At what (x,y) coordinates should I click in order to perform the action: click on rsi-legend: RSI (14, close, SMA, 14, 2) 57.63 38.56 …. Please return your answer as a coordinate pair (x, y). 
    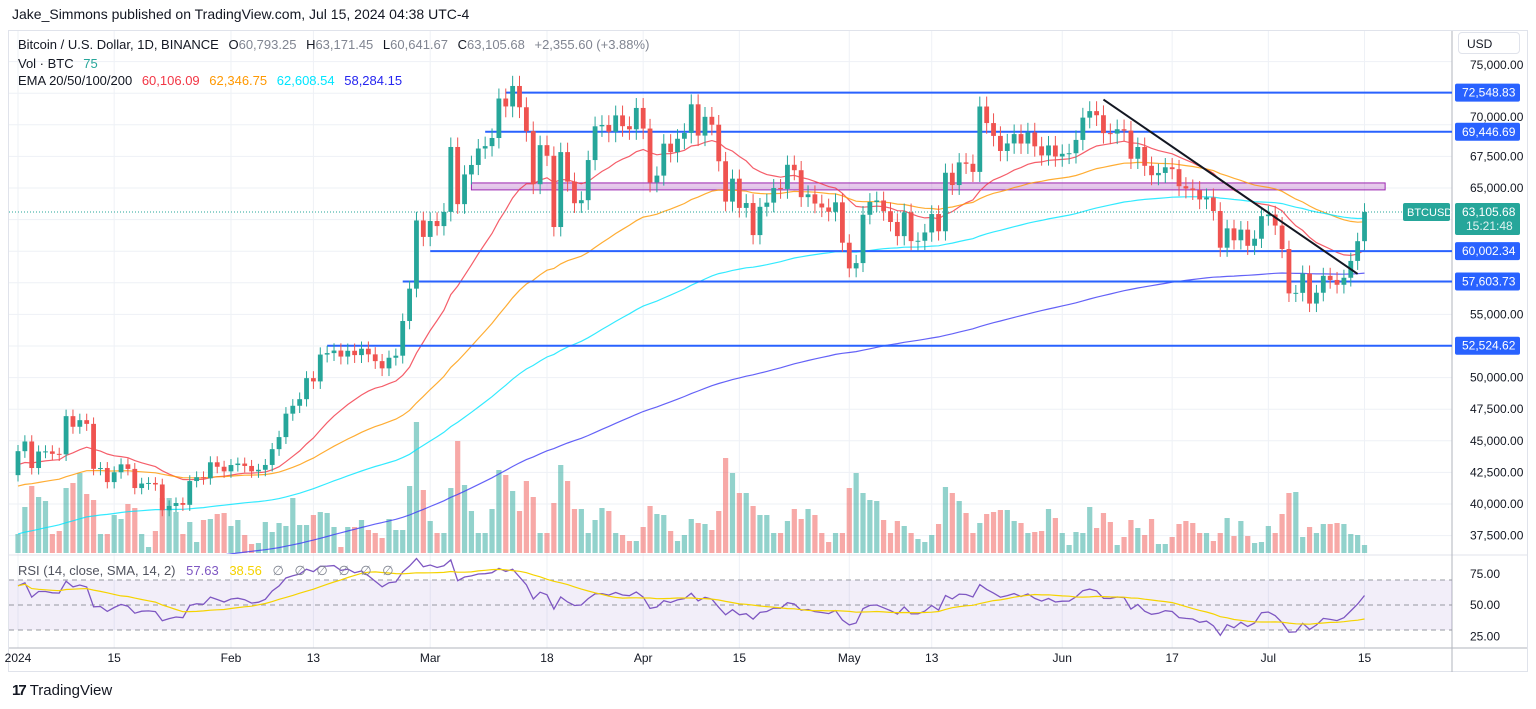
    Looking at the image, I should click on (209, 571).